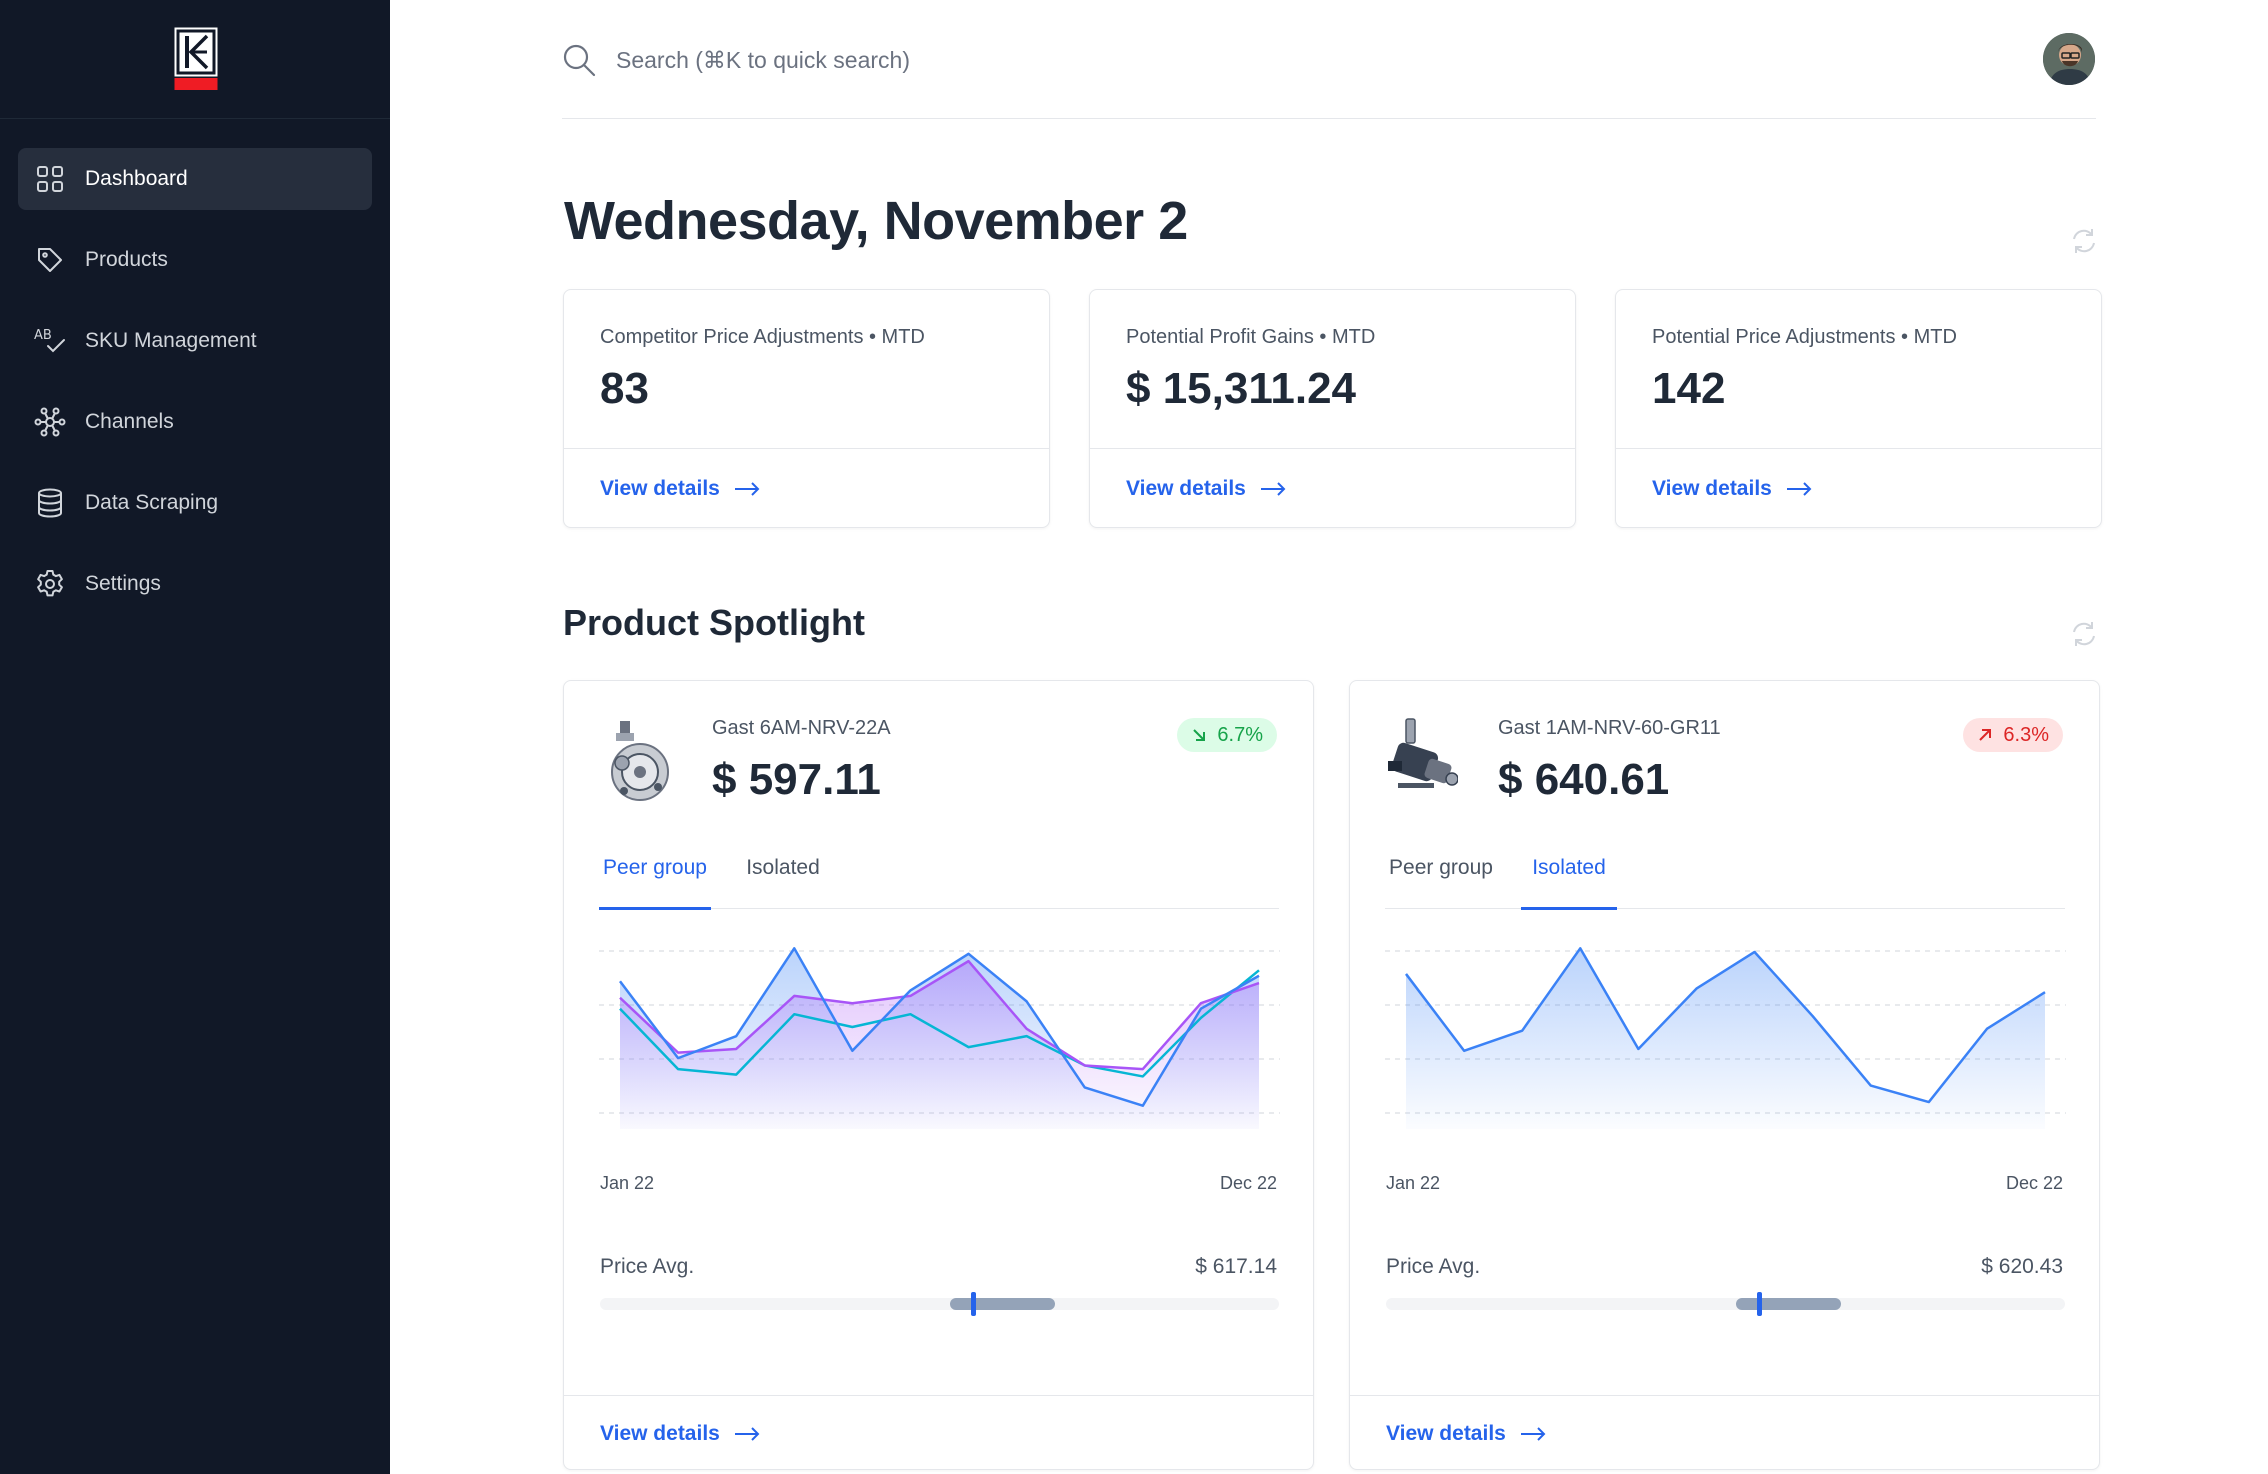  What do you see at coordinates (50, 179) in the screenshot?
I see `grid-icon` at bounding box center [50, 179].